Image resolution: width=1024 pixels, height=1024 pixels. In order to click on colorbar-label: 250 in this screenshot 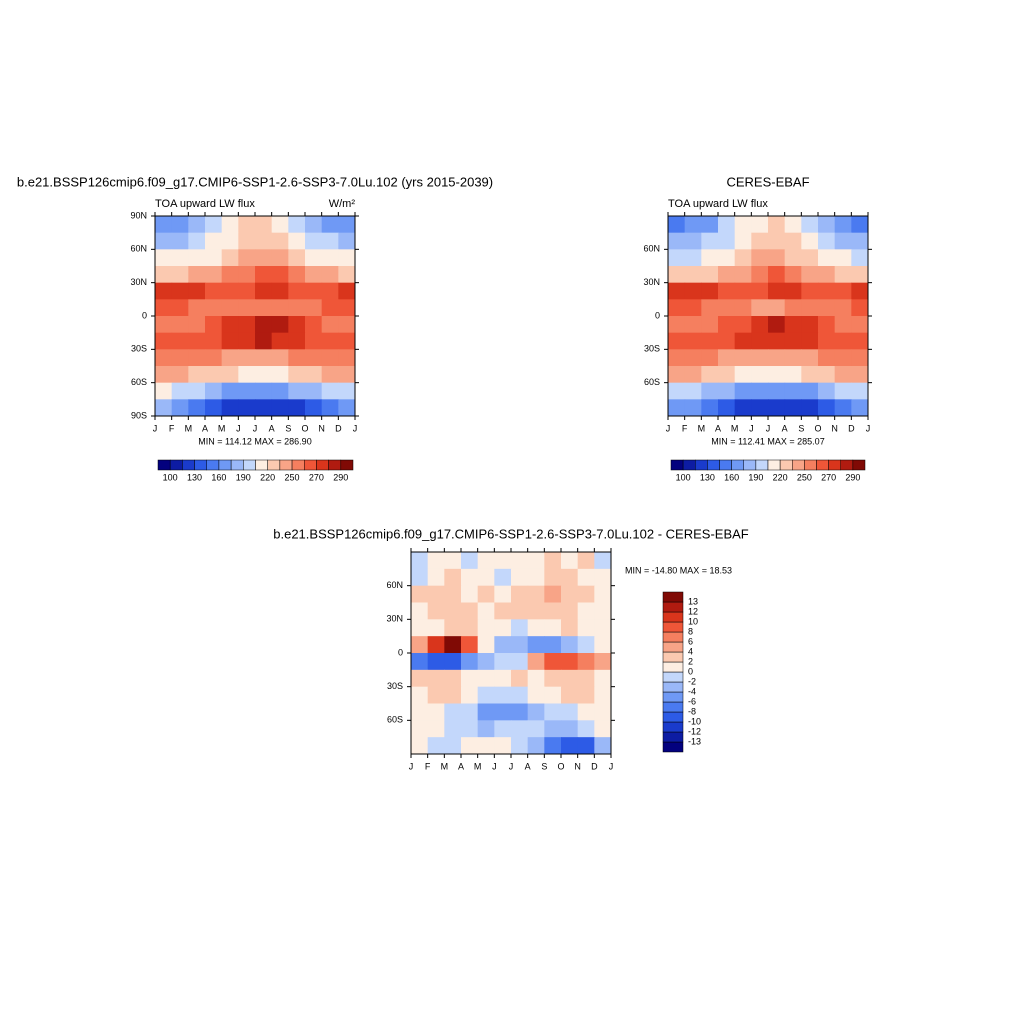, I will do `click(292, 477)`.